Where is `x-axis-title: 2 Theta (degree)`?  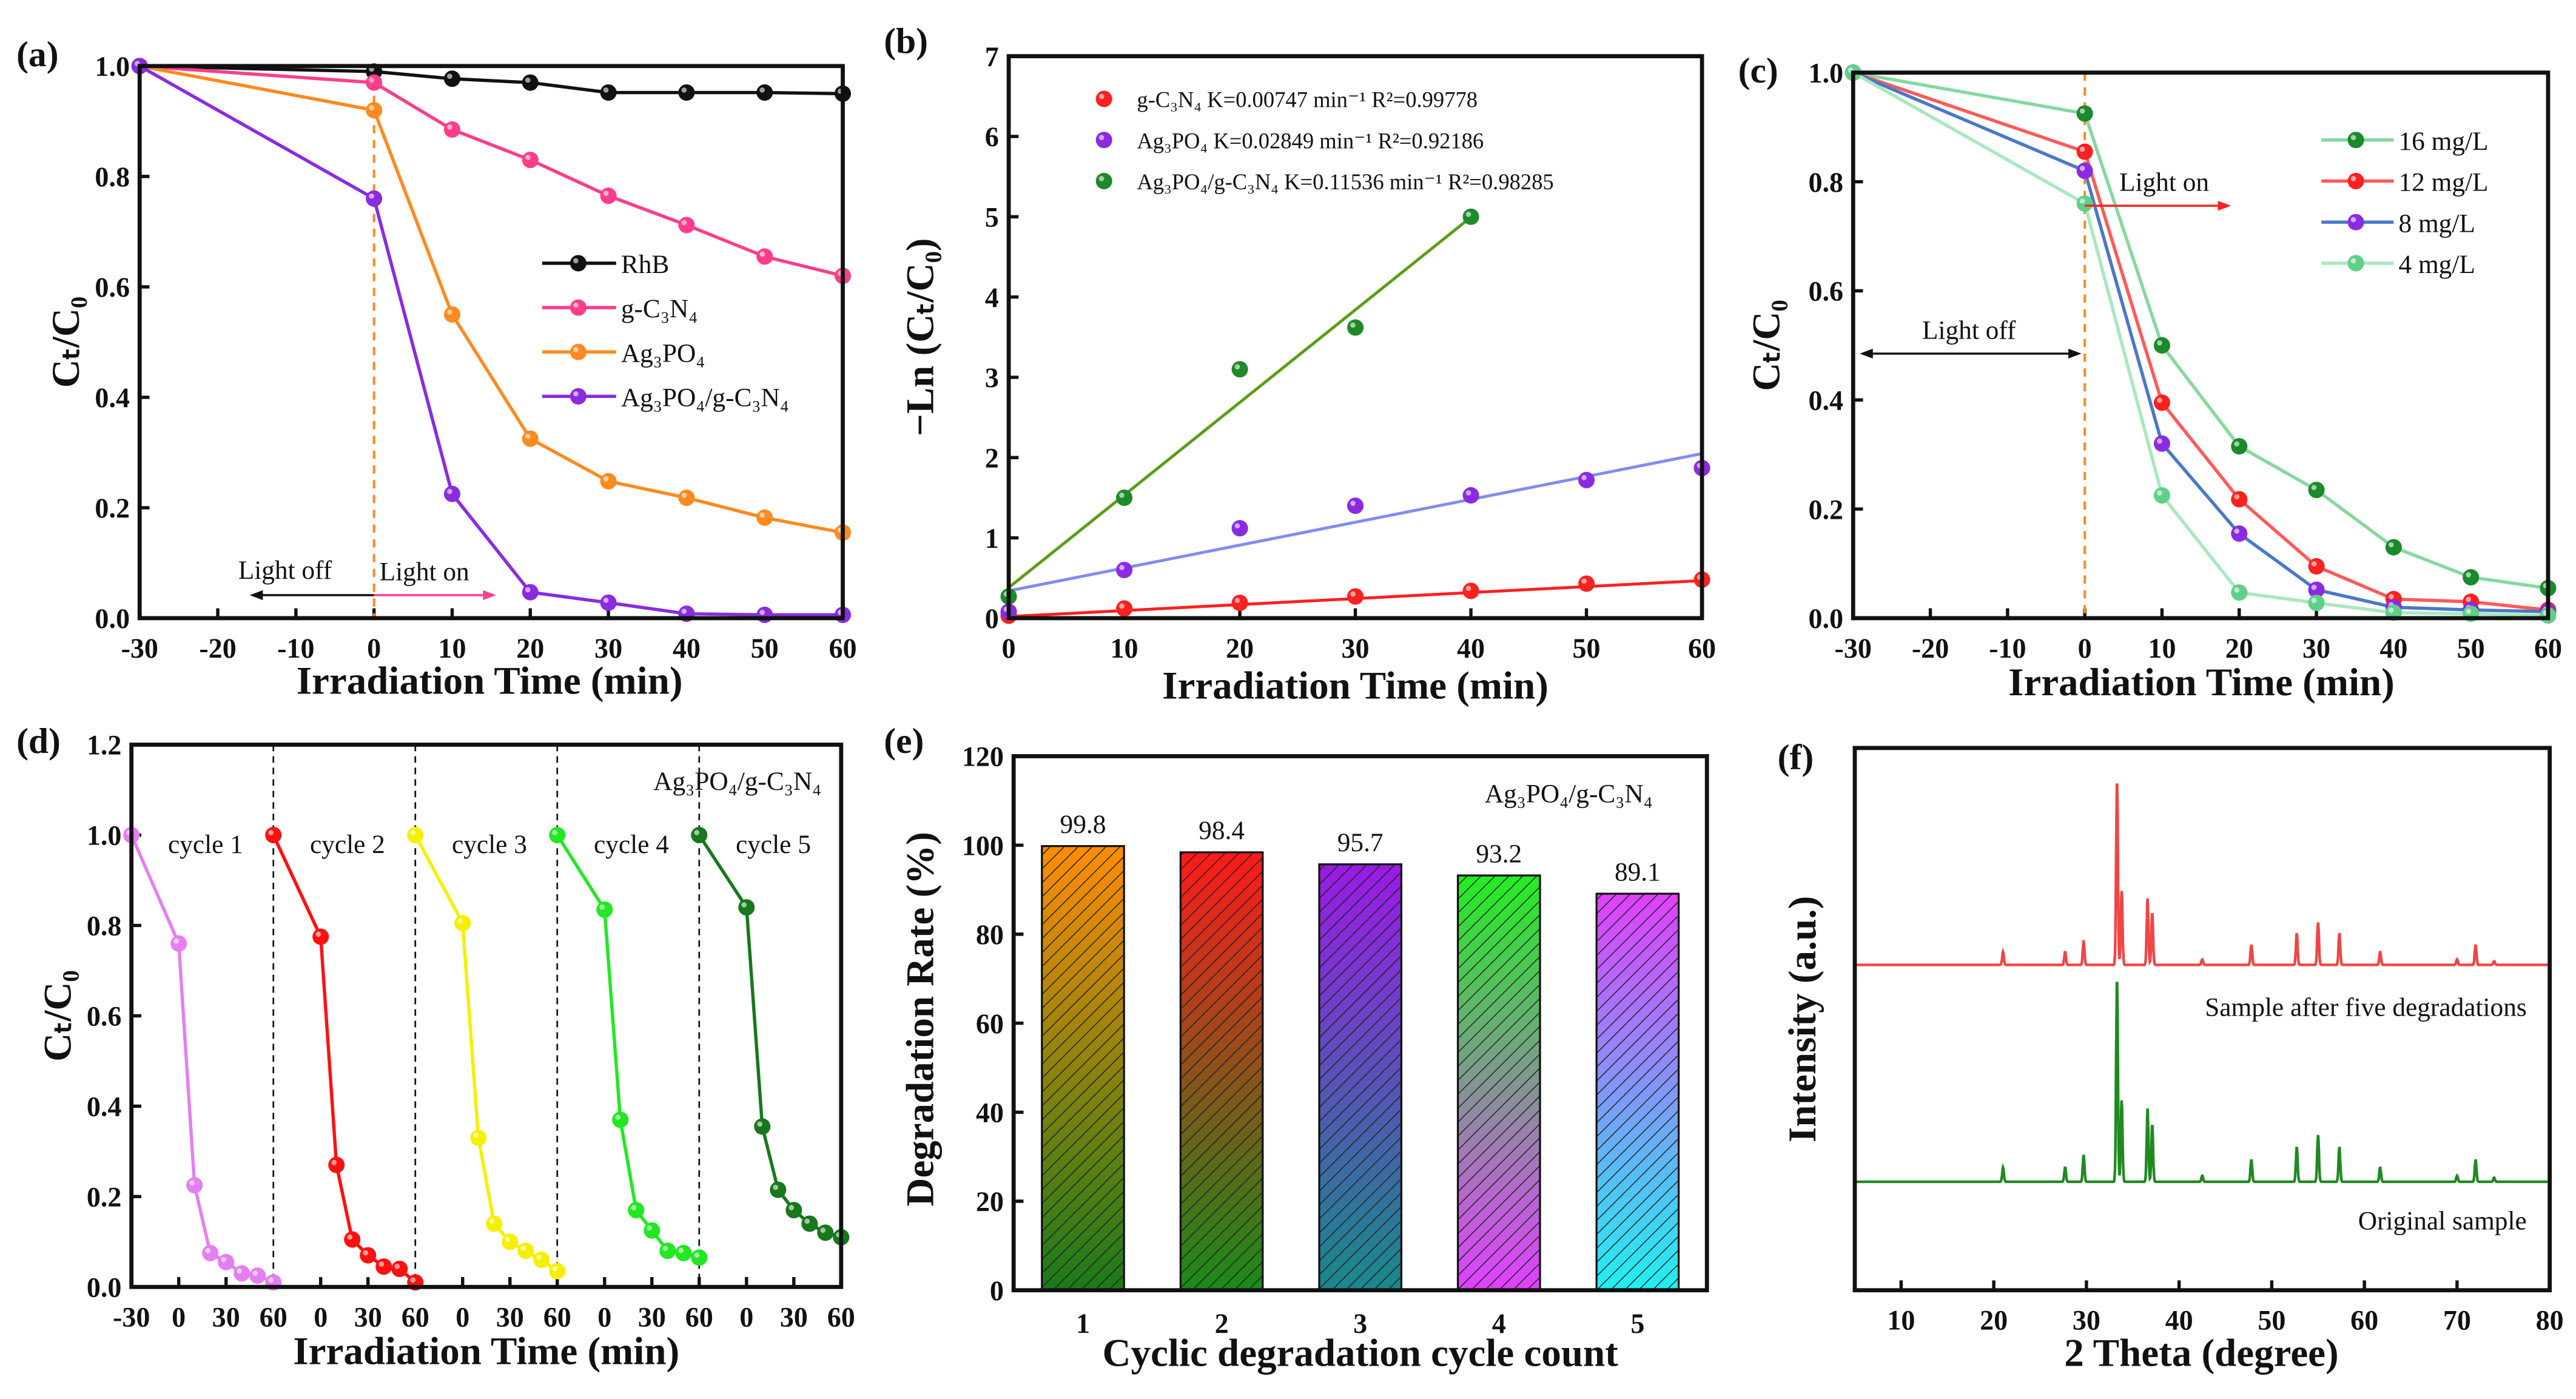 x-axis-title: 2 Theta (degree) is located at coordinates (2201, 1353).